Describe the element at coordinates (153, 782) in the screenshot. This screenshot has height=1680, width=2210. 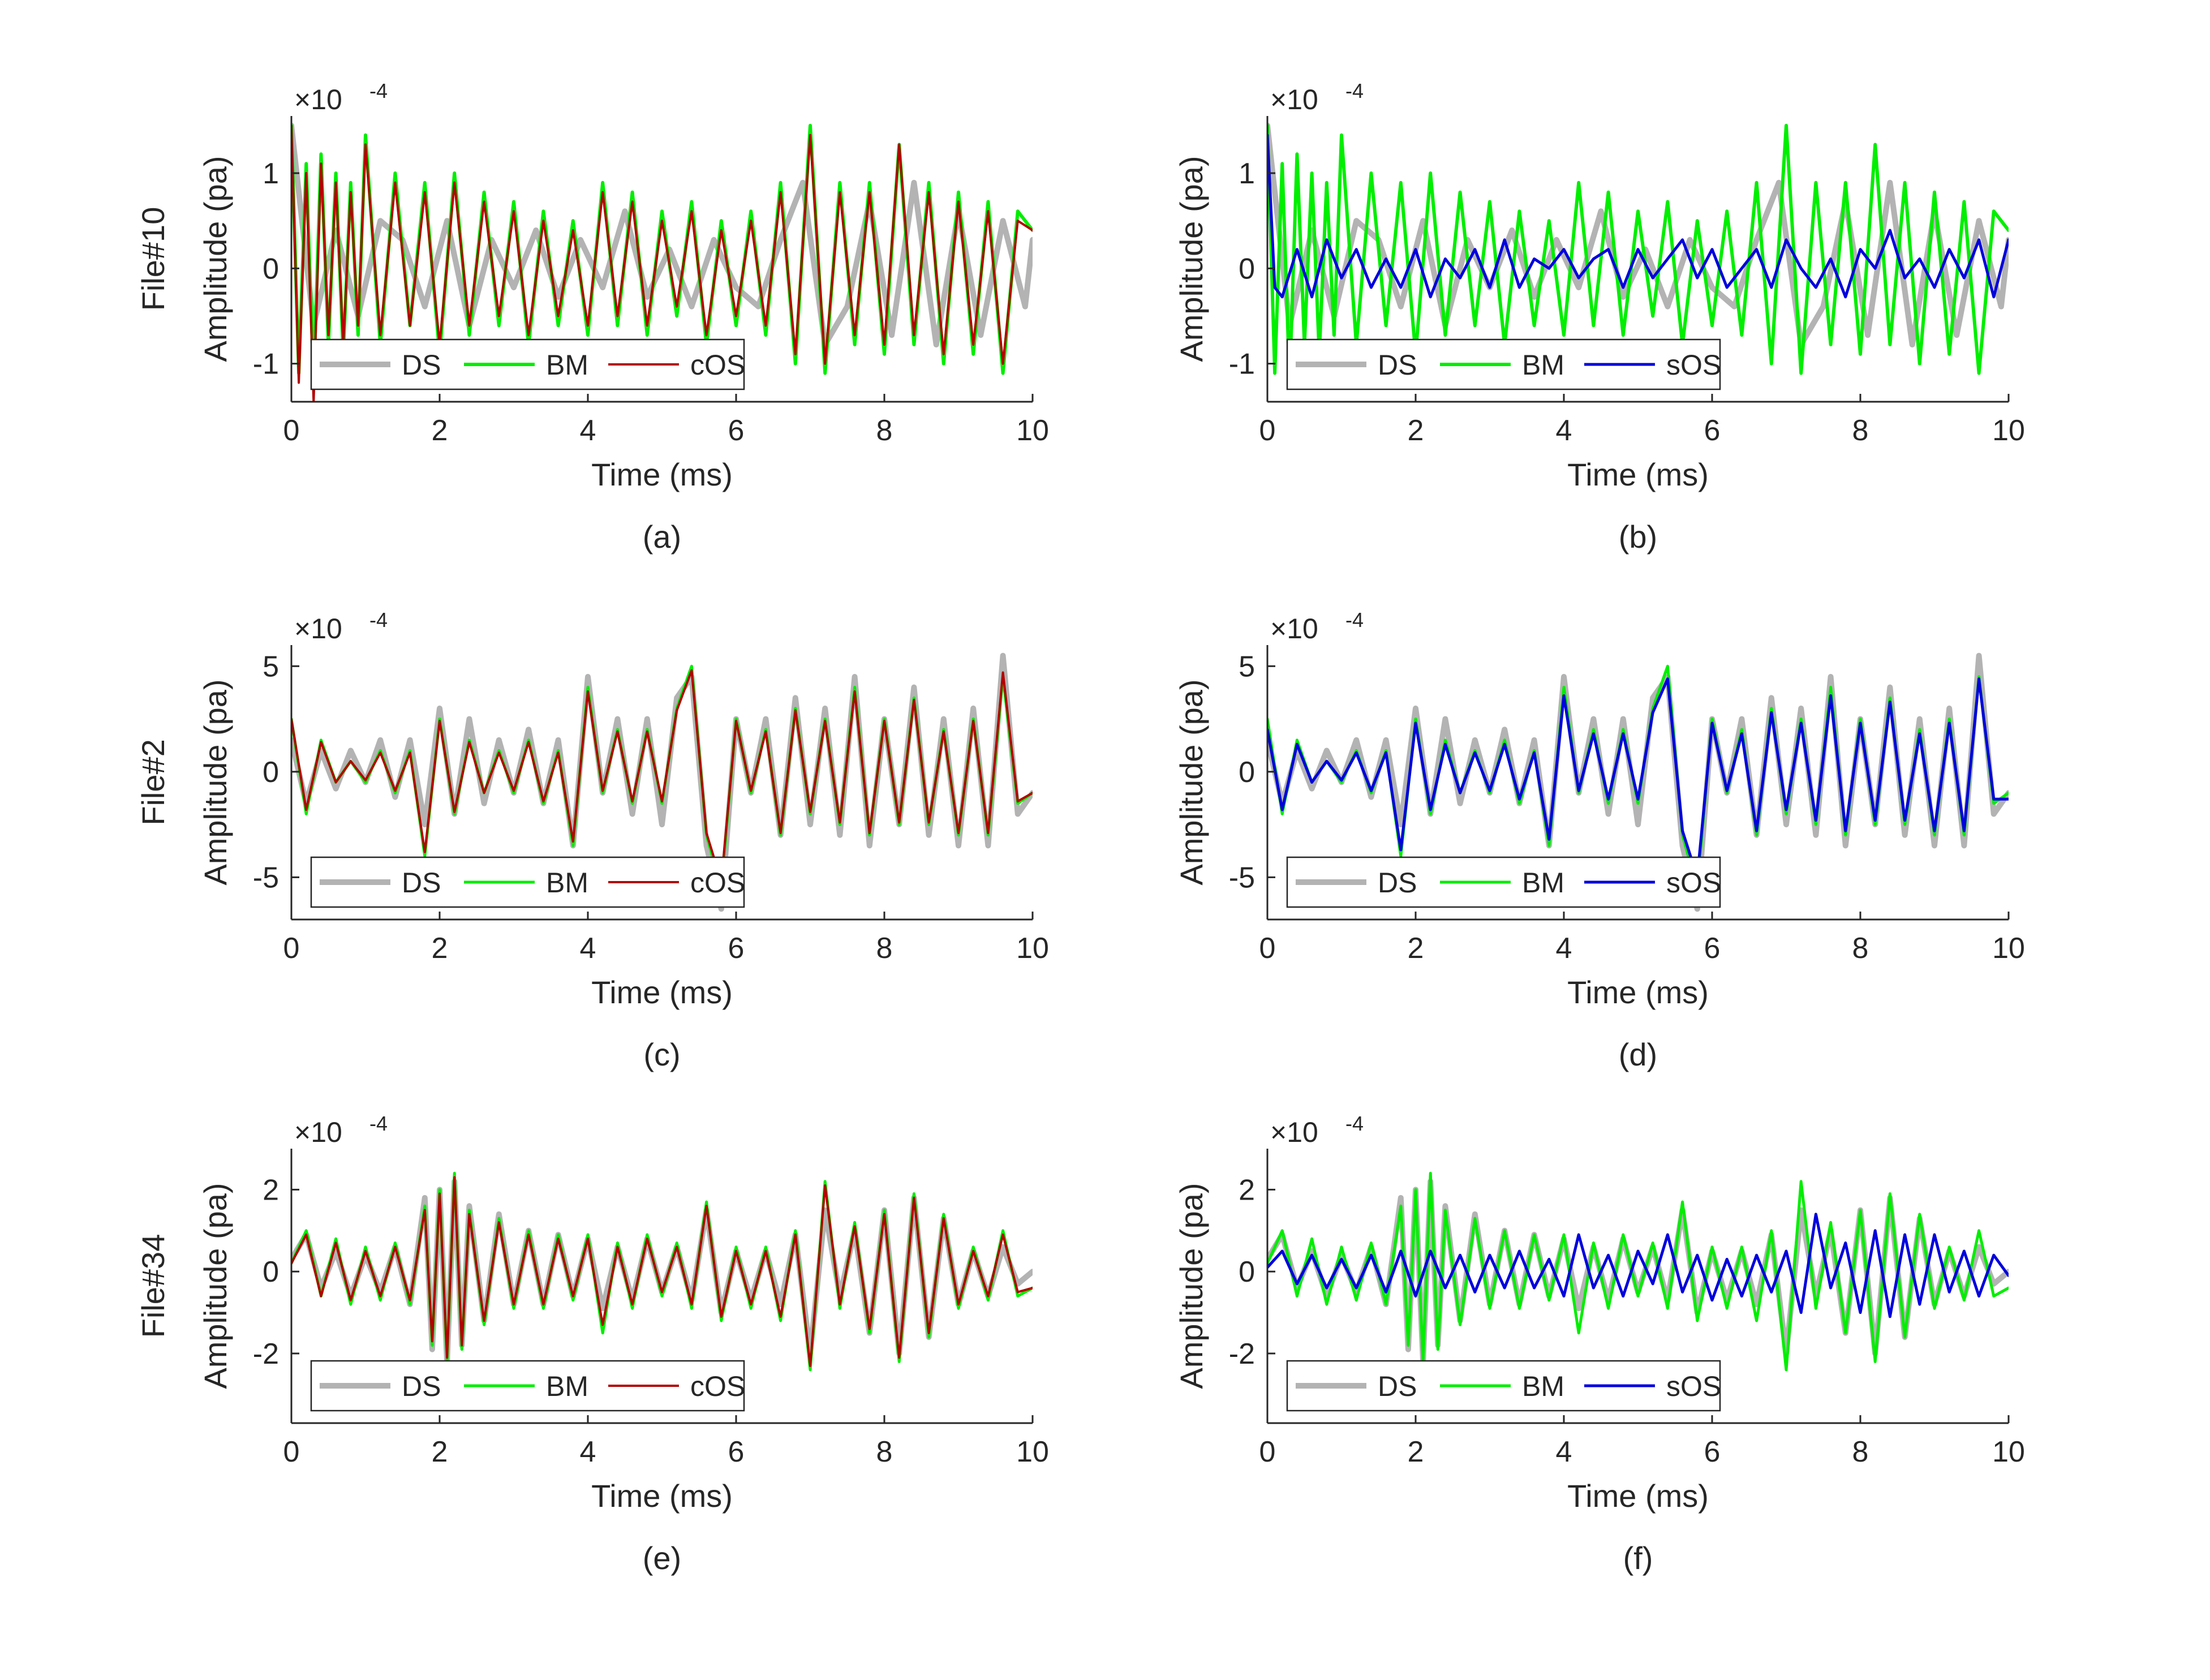
I see `file-label: File#2` at that location.